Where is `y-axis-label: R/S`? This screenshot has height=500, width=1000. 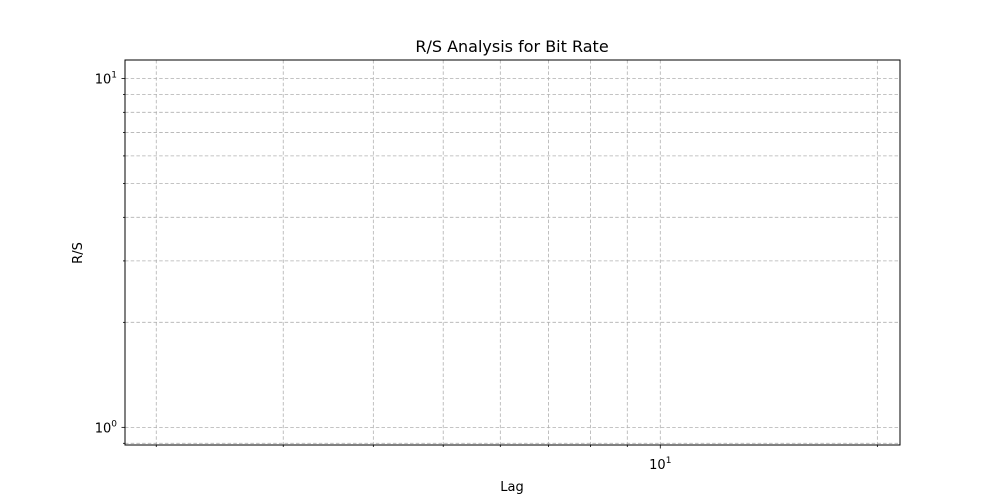
y-axis-label: R/S is located at coordinates (78, 253).